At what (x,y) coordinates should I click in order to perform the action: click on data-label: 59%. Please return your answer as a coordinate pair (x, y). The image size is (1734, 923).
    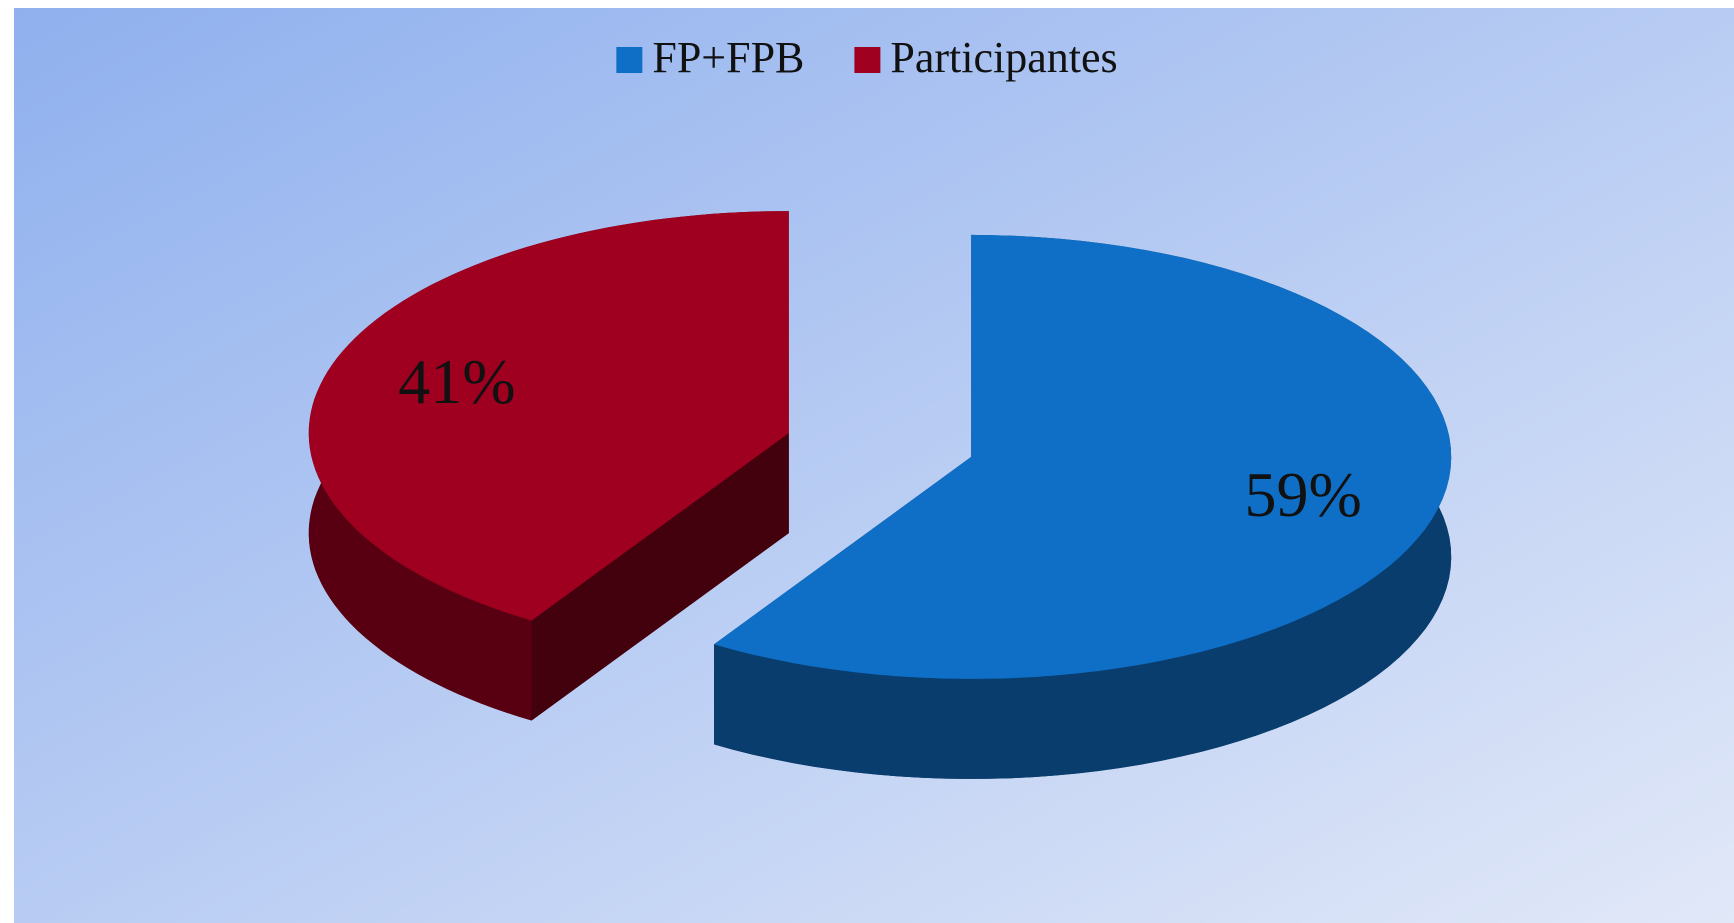
    Looking at the image, I should click on (1302, 494).